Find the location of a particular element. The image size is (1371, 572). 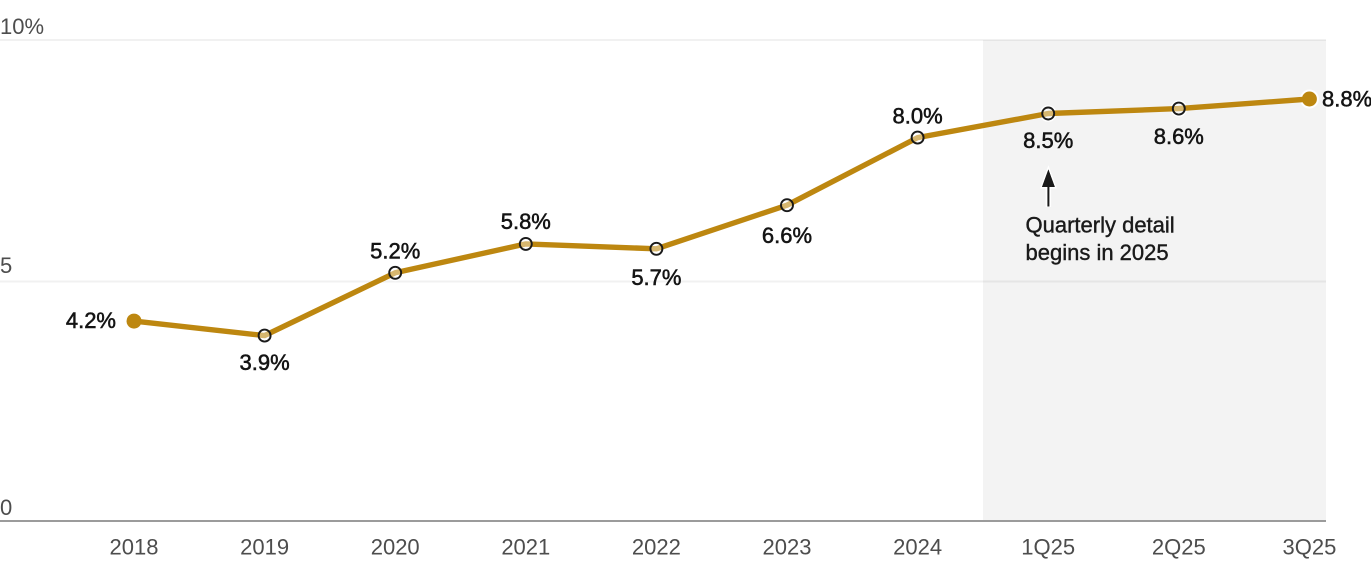

svg-text: 3.9% is located at coordinates (265, 362).